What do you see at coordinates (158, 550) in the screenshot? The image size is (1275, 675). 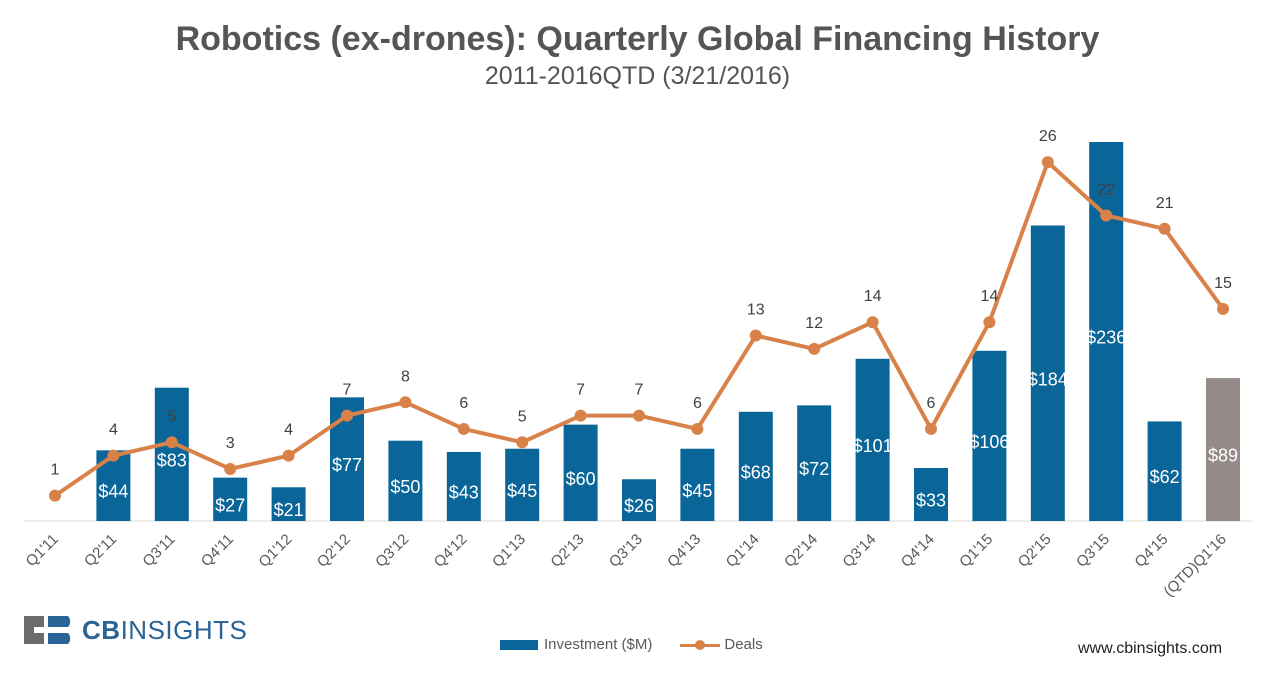 I see `x-tick-label: Q3'11` at bounding box center [158, 550].